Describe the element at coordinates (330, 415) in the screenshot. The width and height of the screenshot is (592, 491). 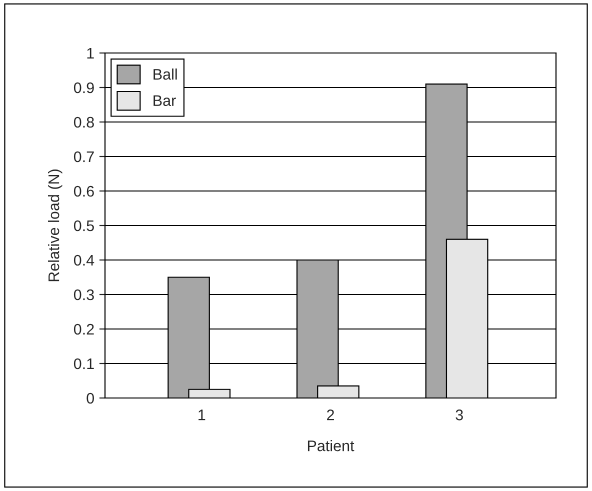
I see `x-tick-label: 2` at that location.